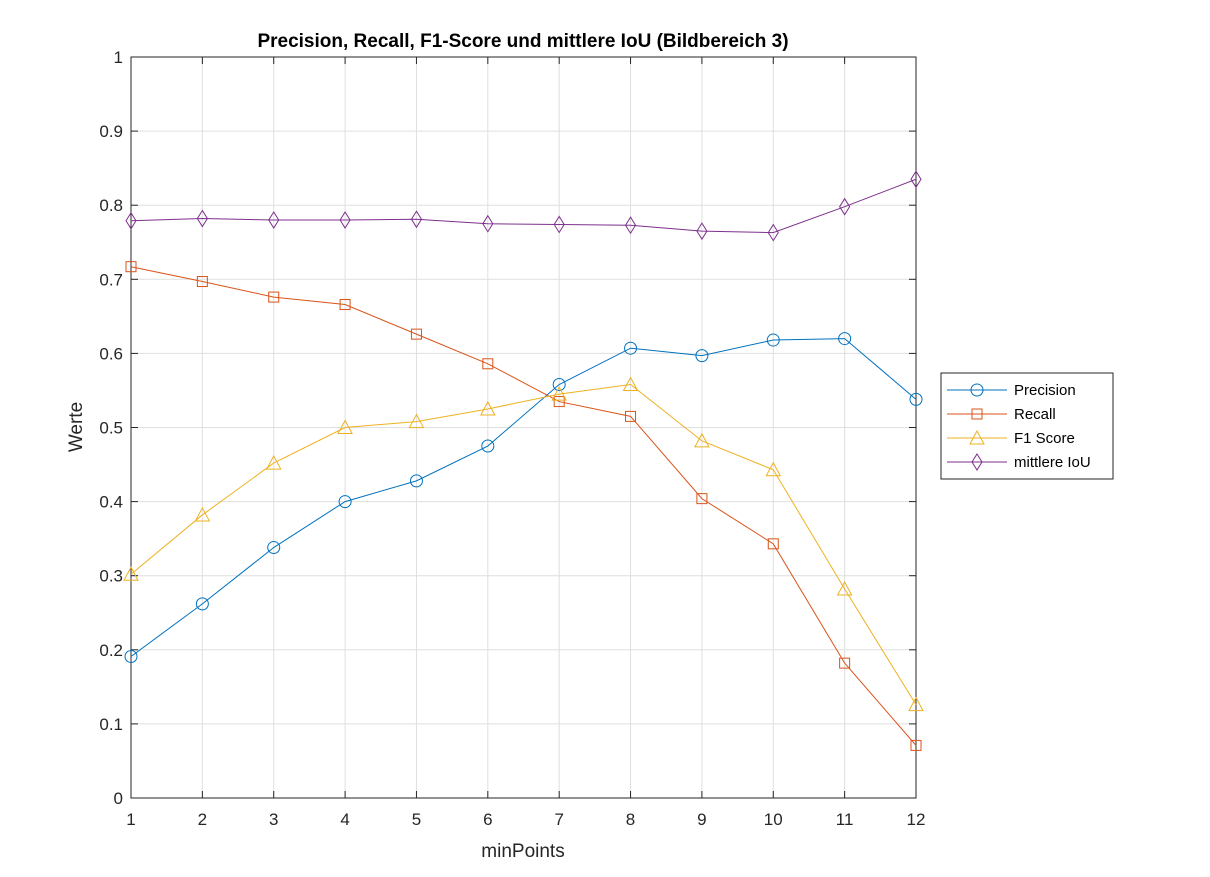 The width and height of the screenshot is (1210, 877). What do you see at coordinates (1045, 390) in the screenshot?
I see `legend-label-precision: Precision` at bounding box center [1045, 390].